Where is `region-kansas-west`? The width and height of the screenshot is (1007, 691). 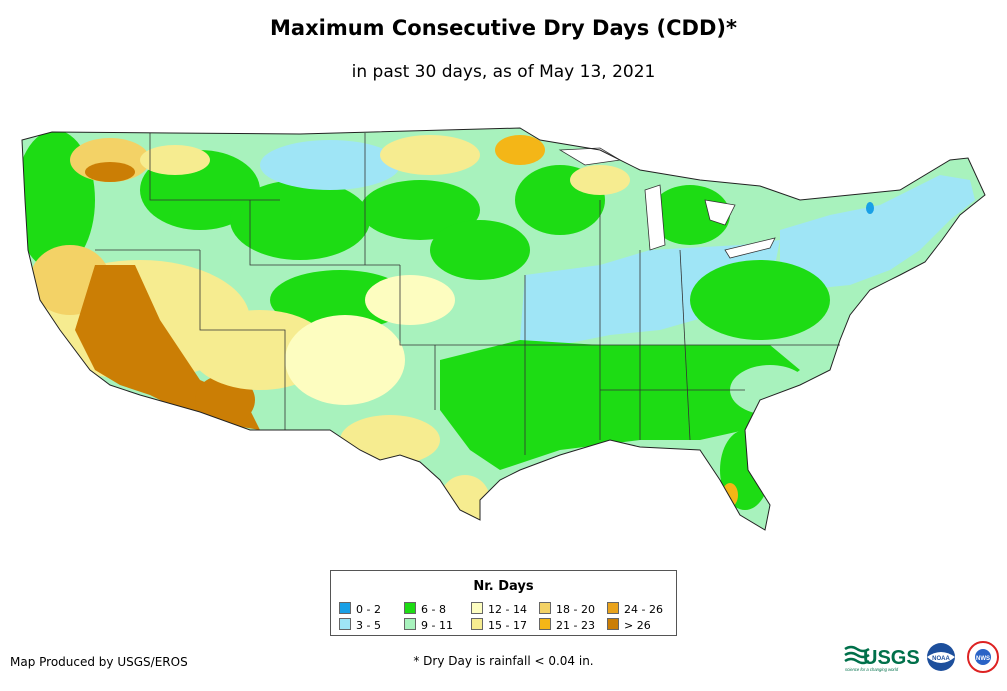 region-kansas-west is located at coordinates (410, 300).